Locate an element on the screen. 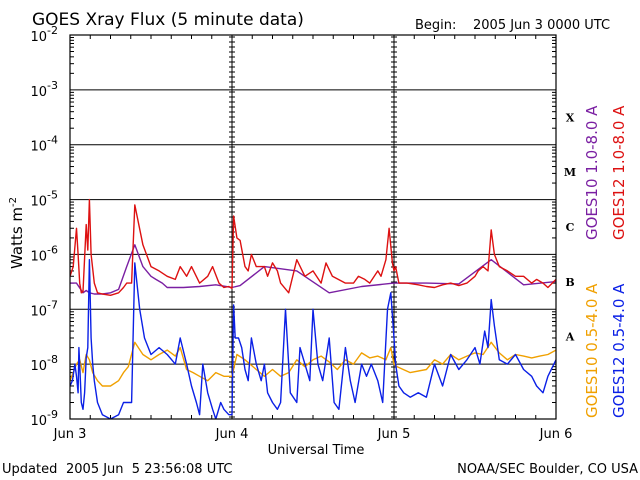  x-tick-label: Jun 5 is located at coordinates (394, 434).